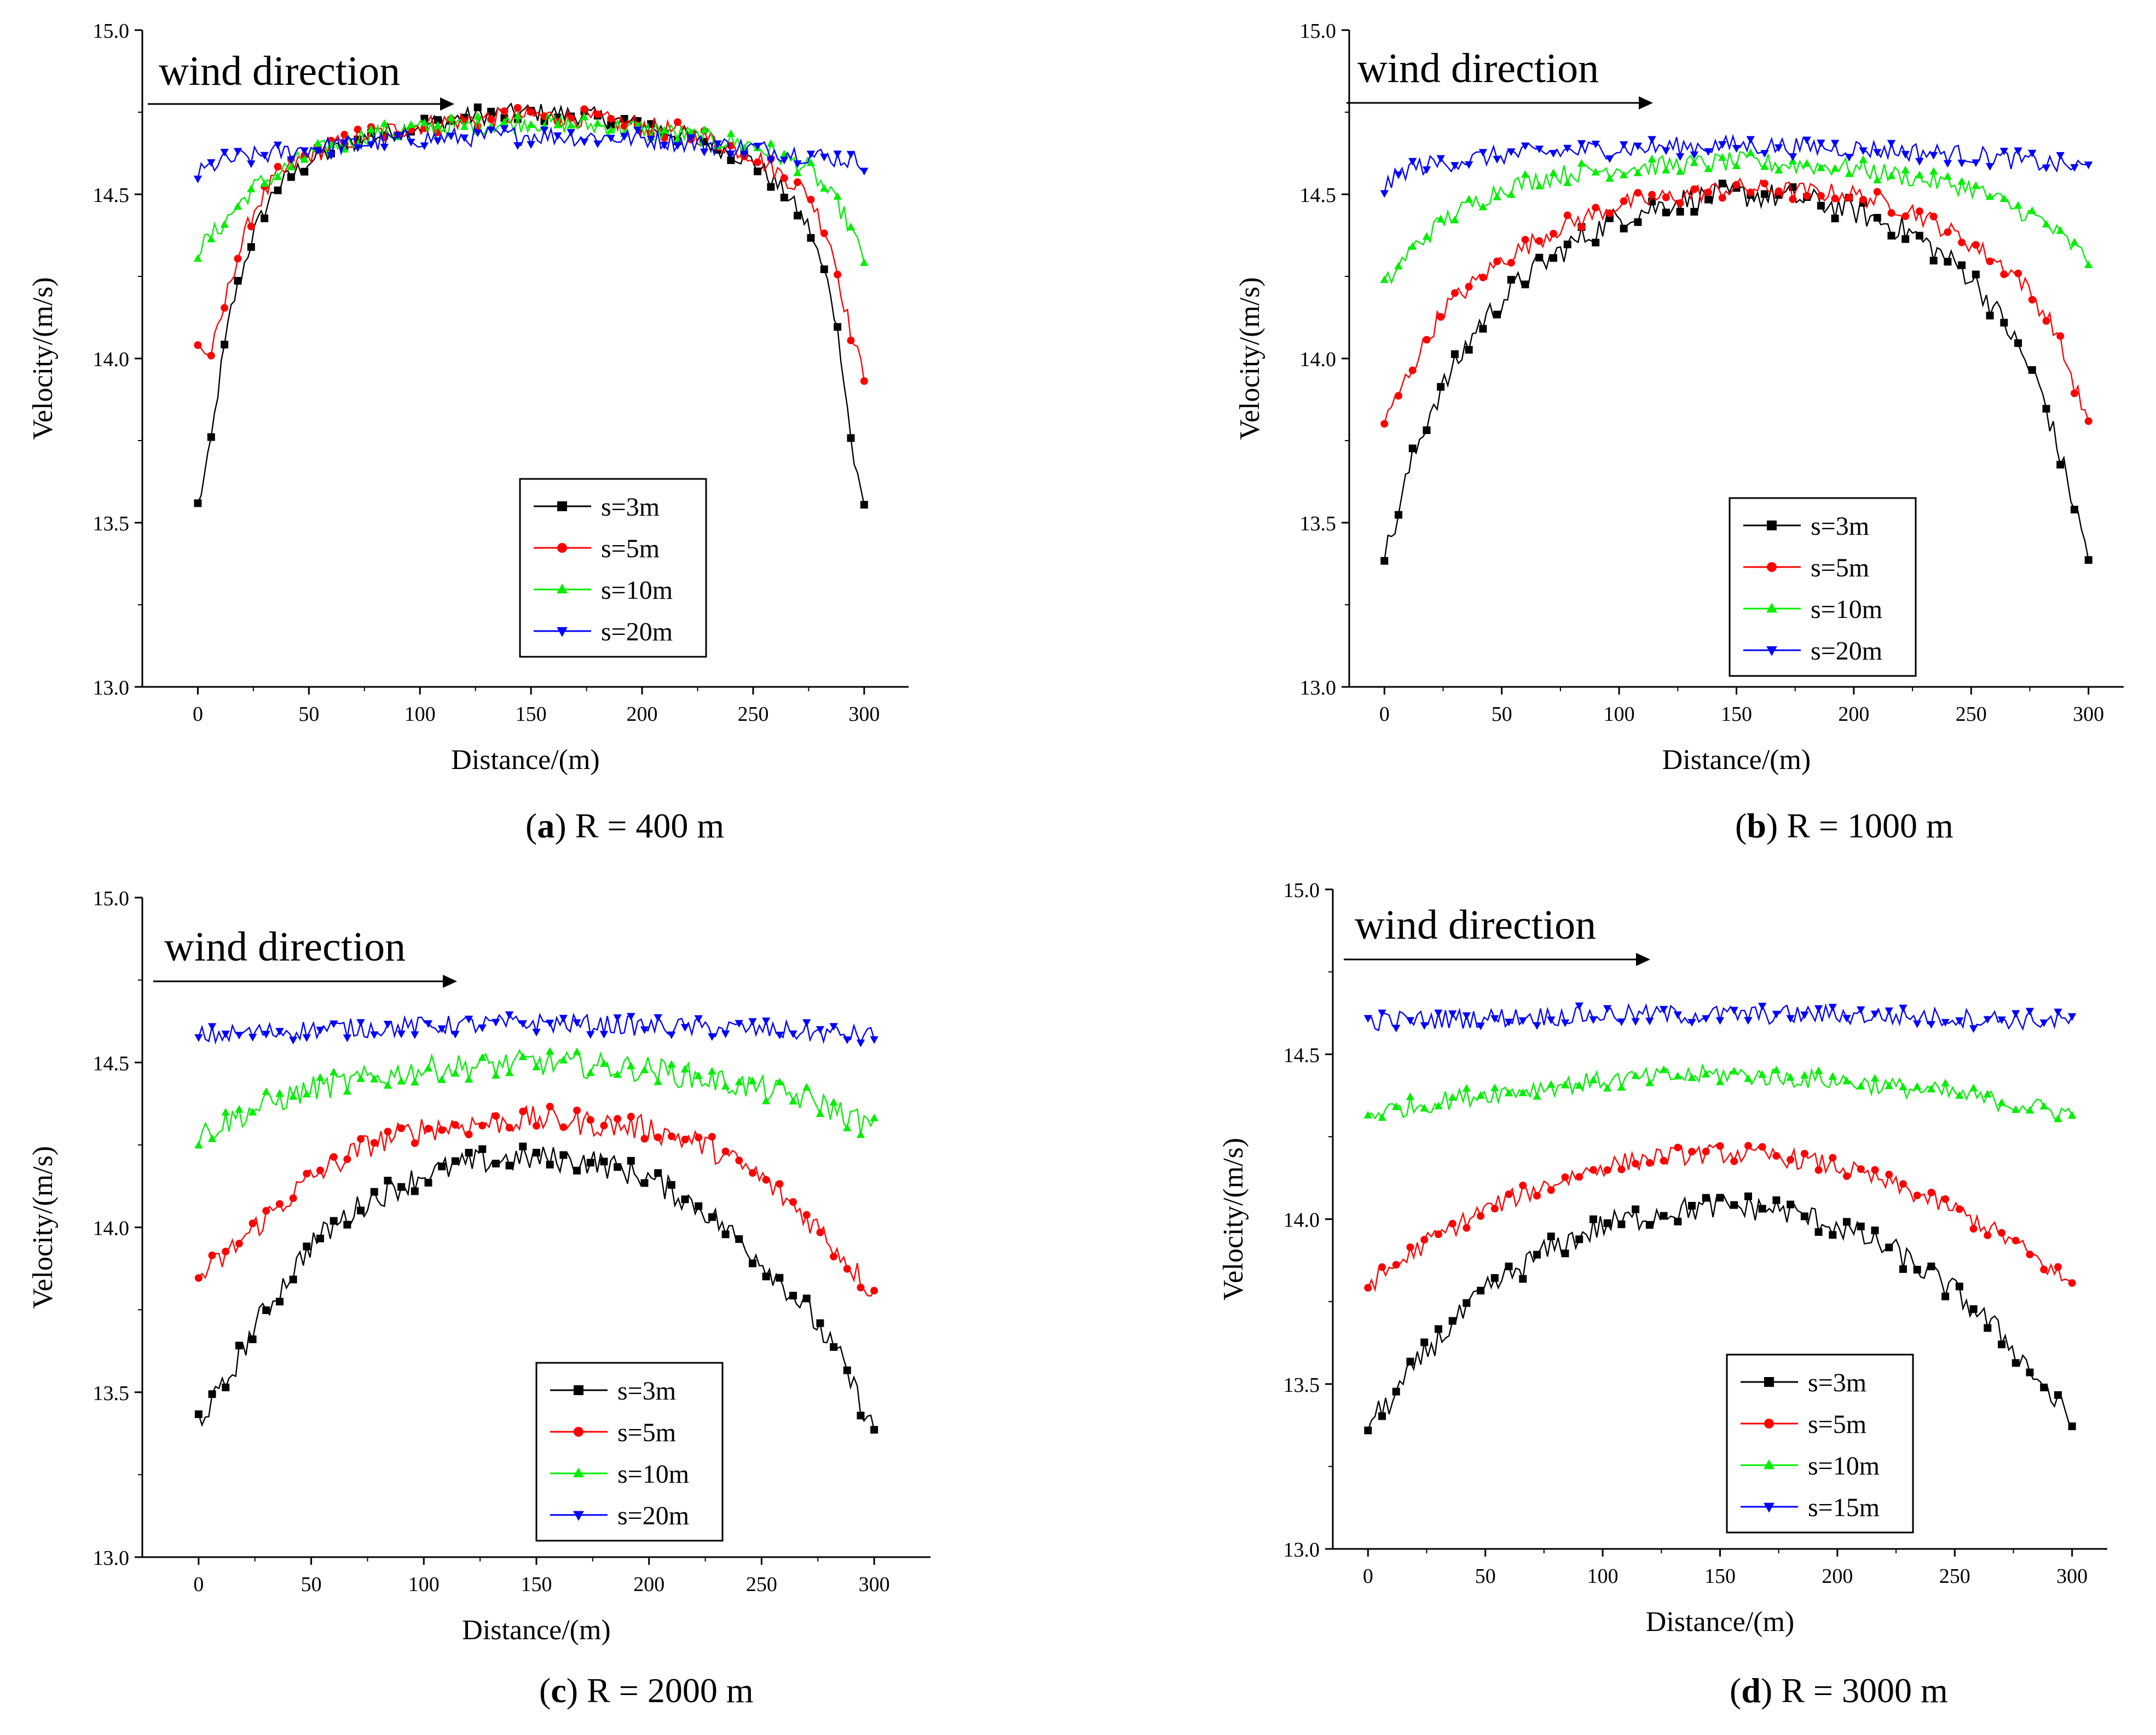 The width and height of the screenshot is (2156, 1735). Describe the element at coordinates (1844, 1466) in the screenshot. I see `legend-label: s=10m` at that location.